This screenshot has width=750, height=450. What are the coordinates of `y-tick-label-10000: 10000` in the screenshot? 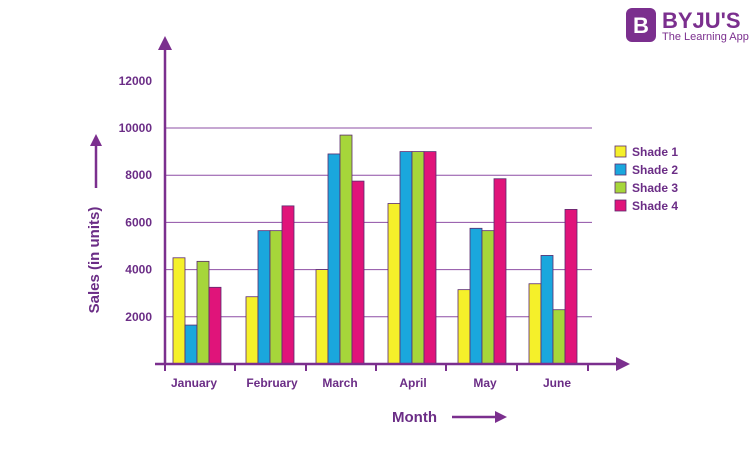 It's located at (136, 128).